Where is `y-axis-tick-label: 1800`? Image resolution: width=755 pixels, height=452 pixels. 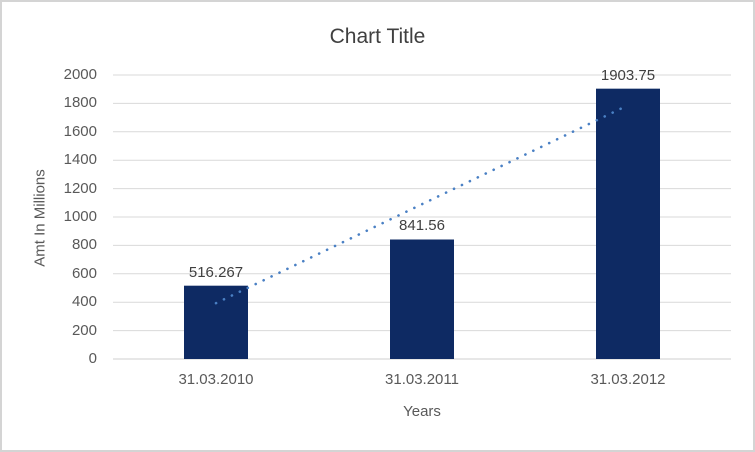 y-axis-tick-label: 1800 is located at coordinates (80, 103).